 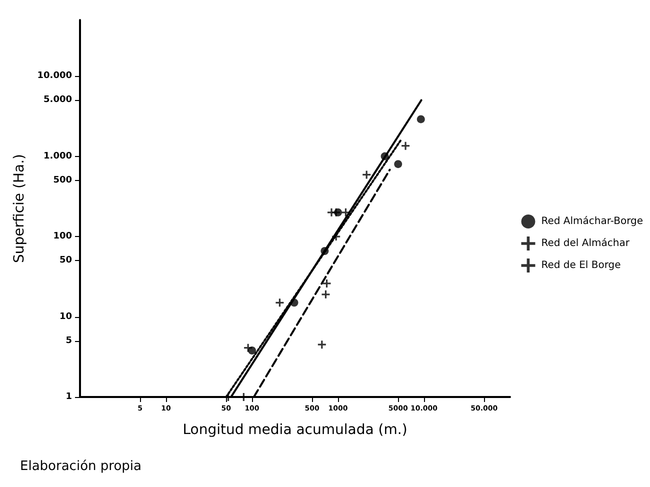 I want to click on y-axis-title: Superficie (Ha.), so click(x=19, y=208).